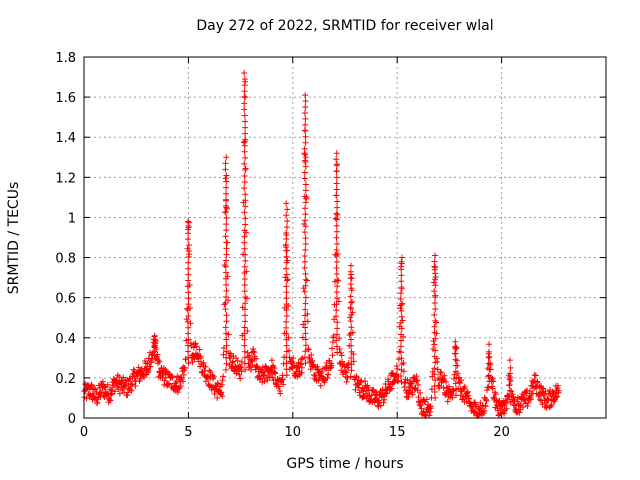 This screenshot has height=480, width=640. I want to click on y-tick-label: 1.4, so click(65, 138).